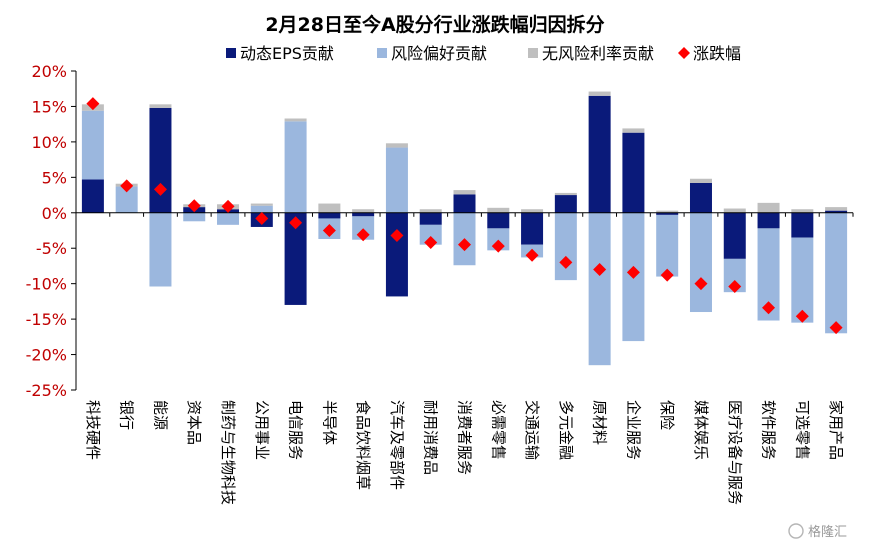 The height and width of the screenshot is (553, 871). I want to click on y-tick-label-4: -5%, so click(51, 248).